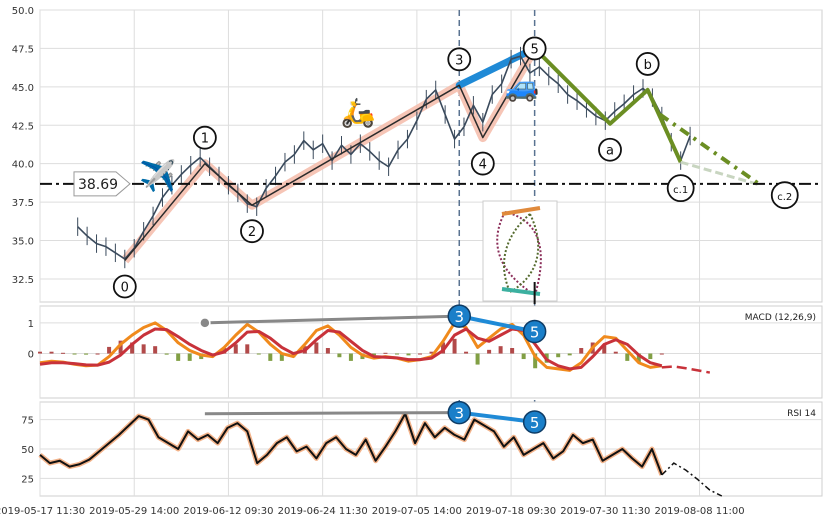 The image size is (831, 522). Describe the element at coordinates (23, 49) in the screenshot. I see `price-y-tick-label: 47.5` at that location.